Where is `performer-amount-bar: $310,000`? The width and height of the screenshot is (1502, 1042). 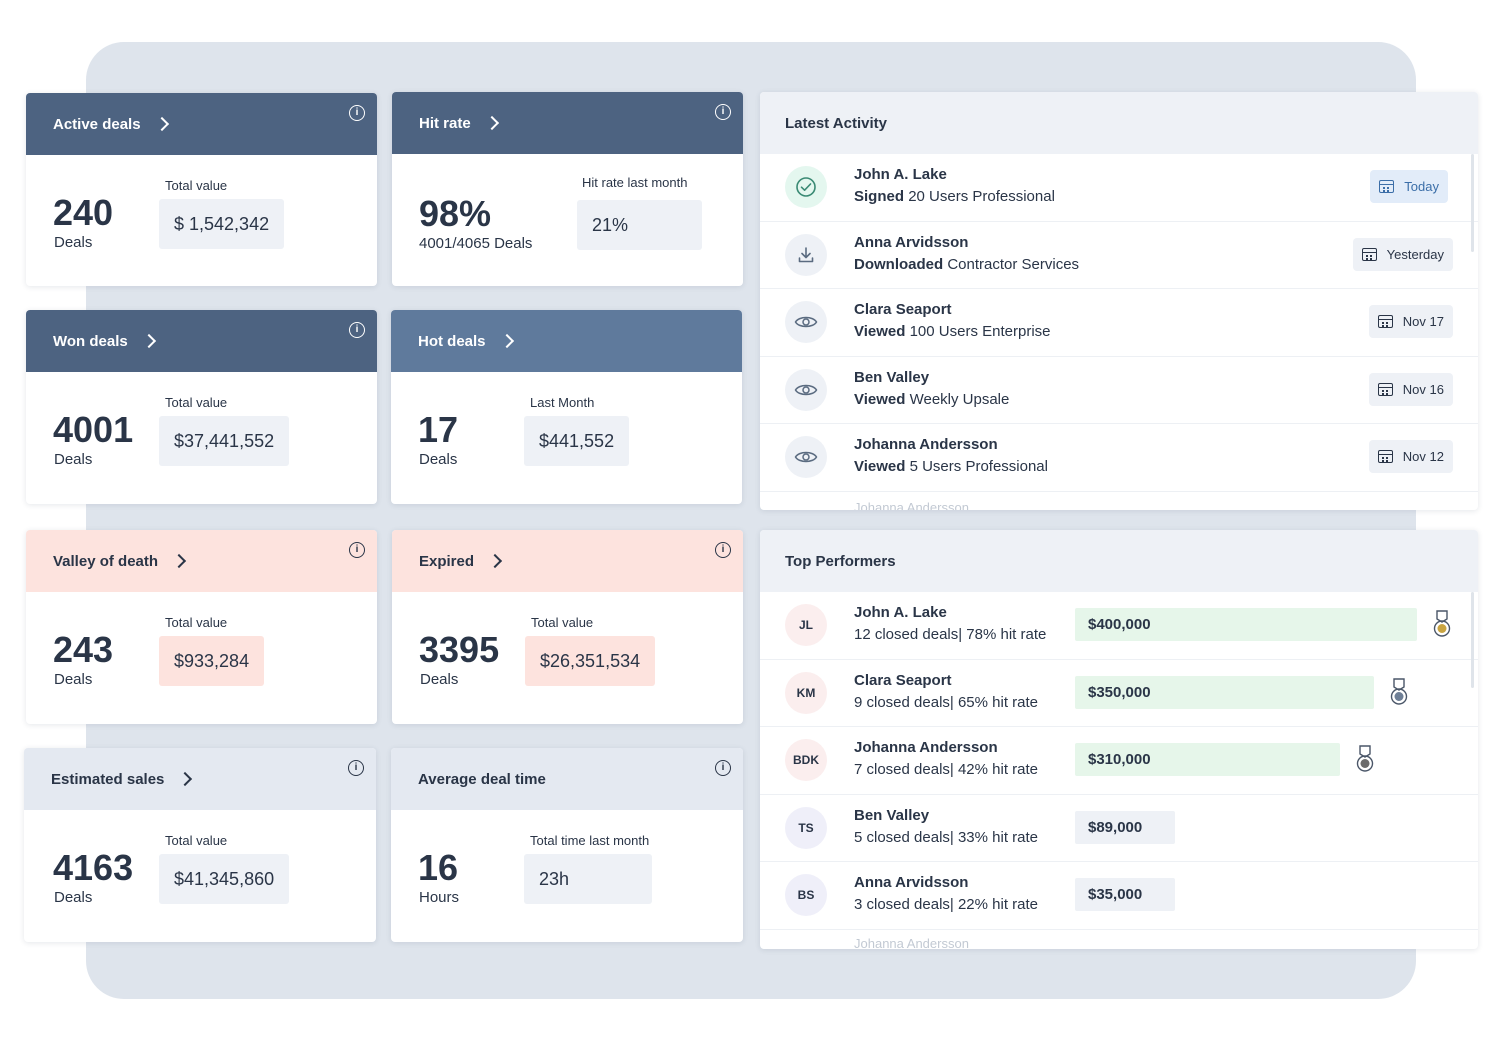 performer-amount-bar: $310,000 is located at coordinates (1207, 759).